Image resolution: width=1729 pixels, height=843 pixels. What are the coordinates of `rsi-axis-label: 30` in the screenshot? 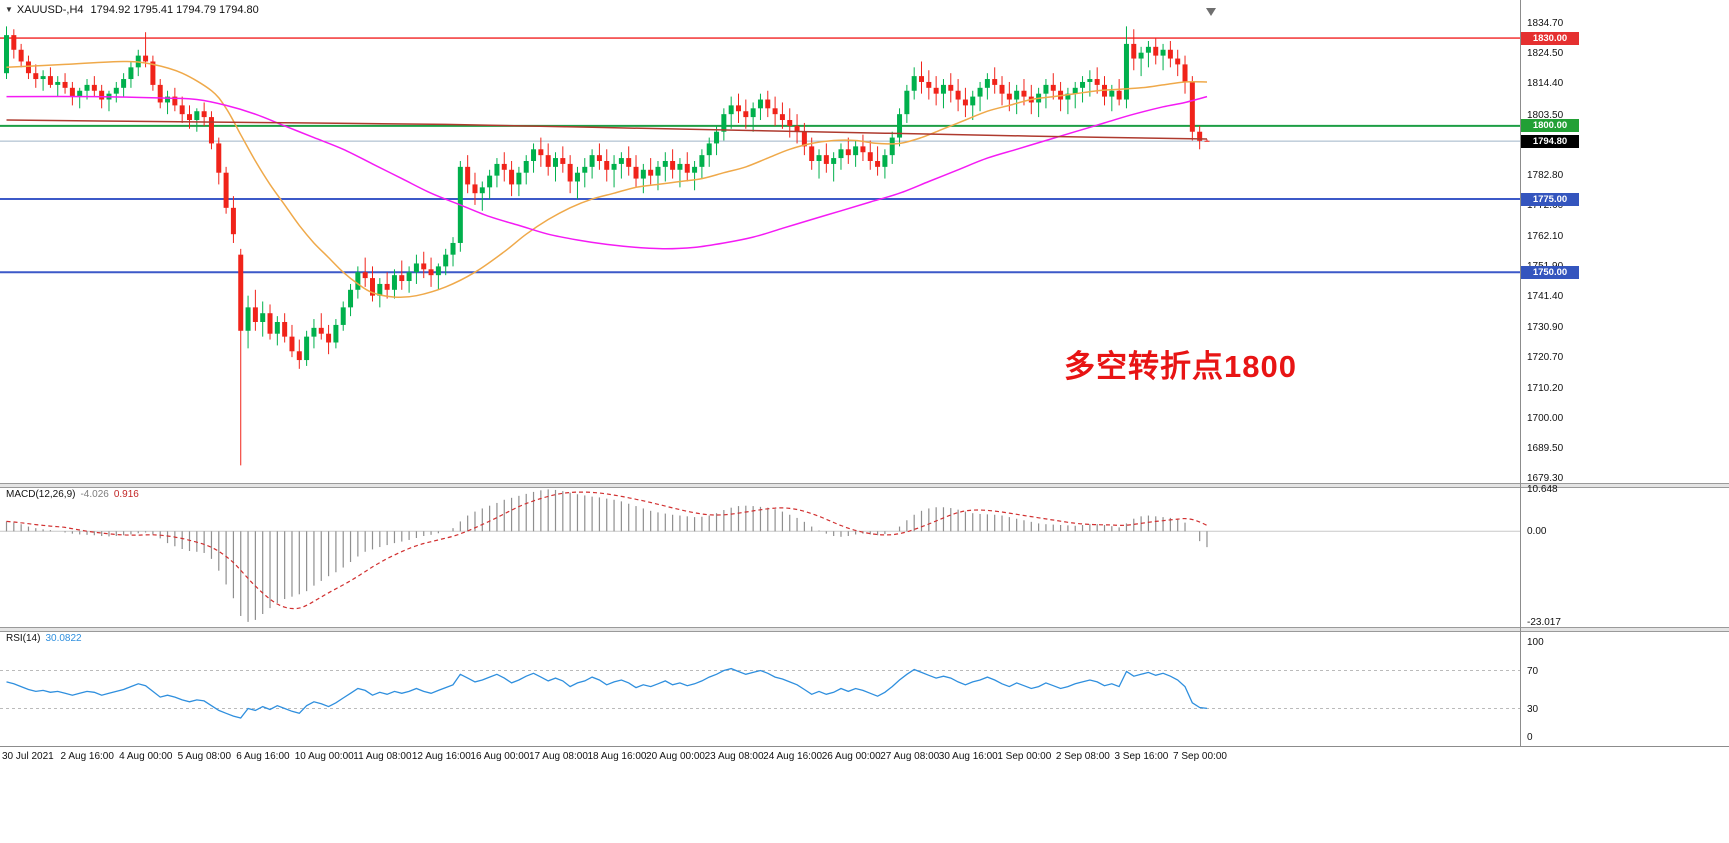 It's located at (1533, 709).